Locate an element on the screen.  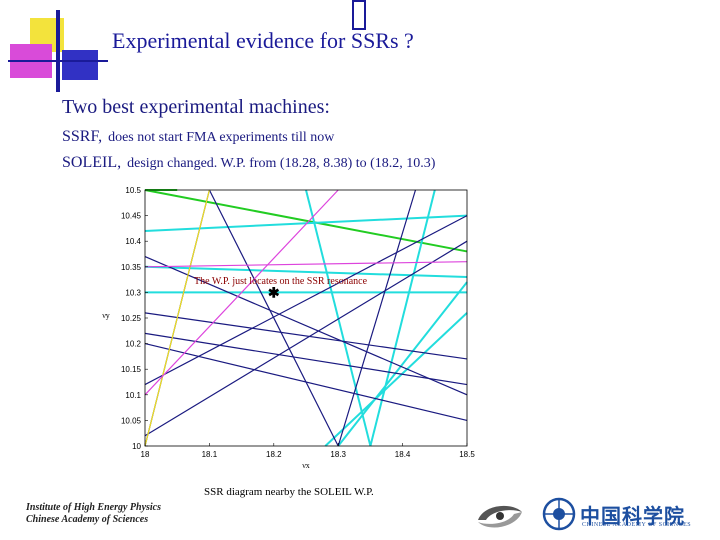
institute-line: Institute of High Energy Physics is located at coordinates (94, 507).